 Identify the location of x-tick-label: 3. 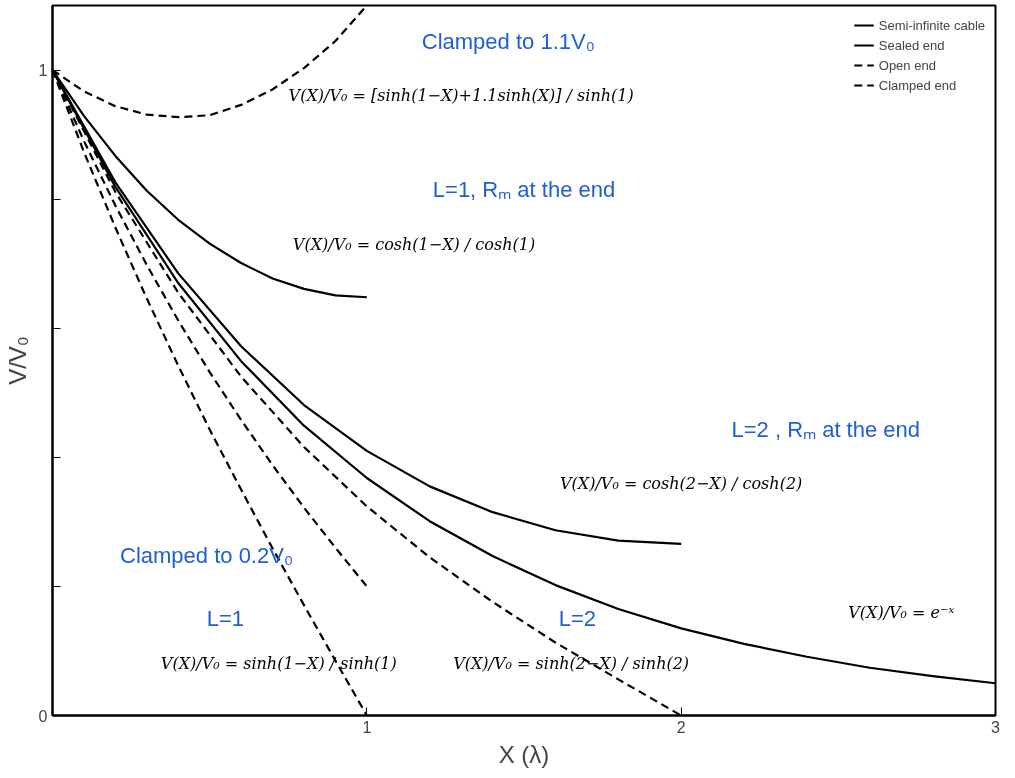
(996, 727).